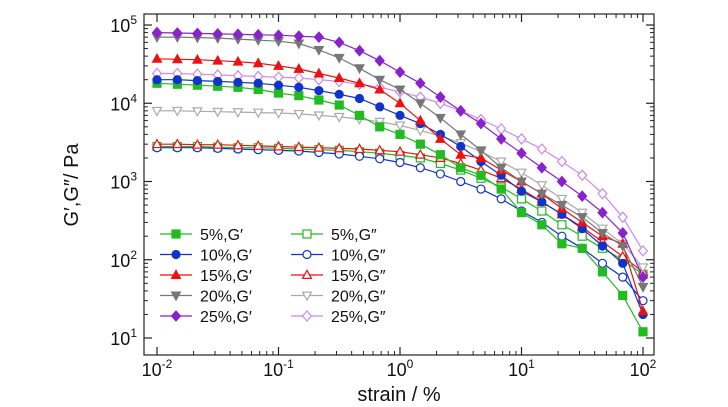 Image resolution: width=728 pixels, height=407 pixels. I want to click on legend-label: 25%,G″, so click(358, 317).